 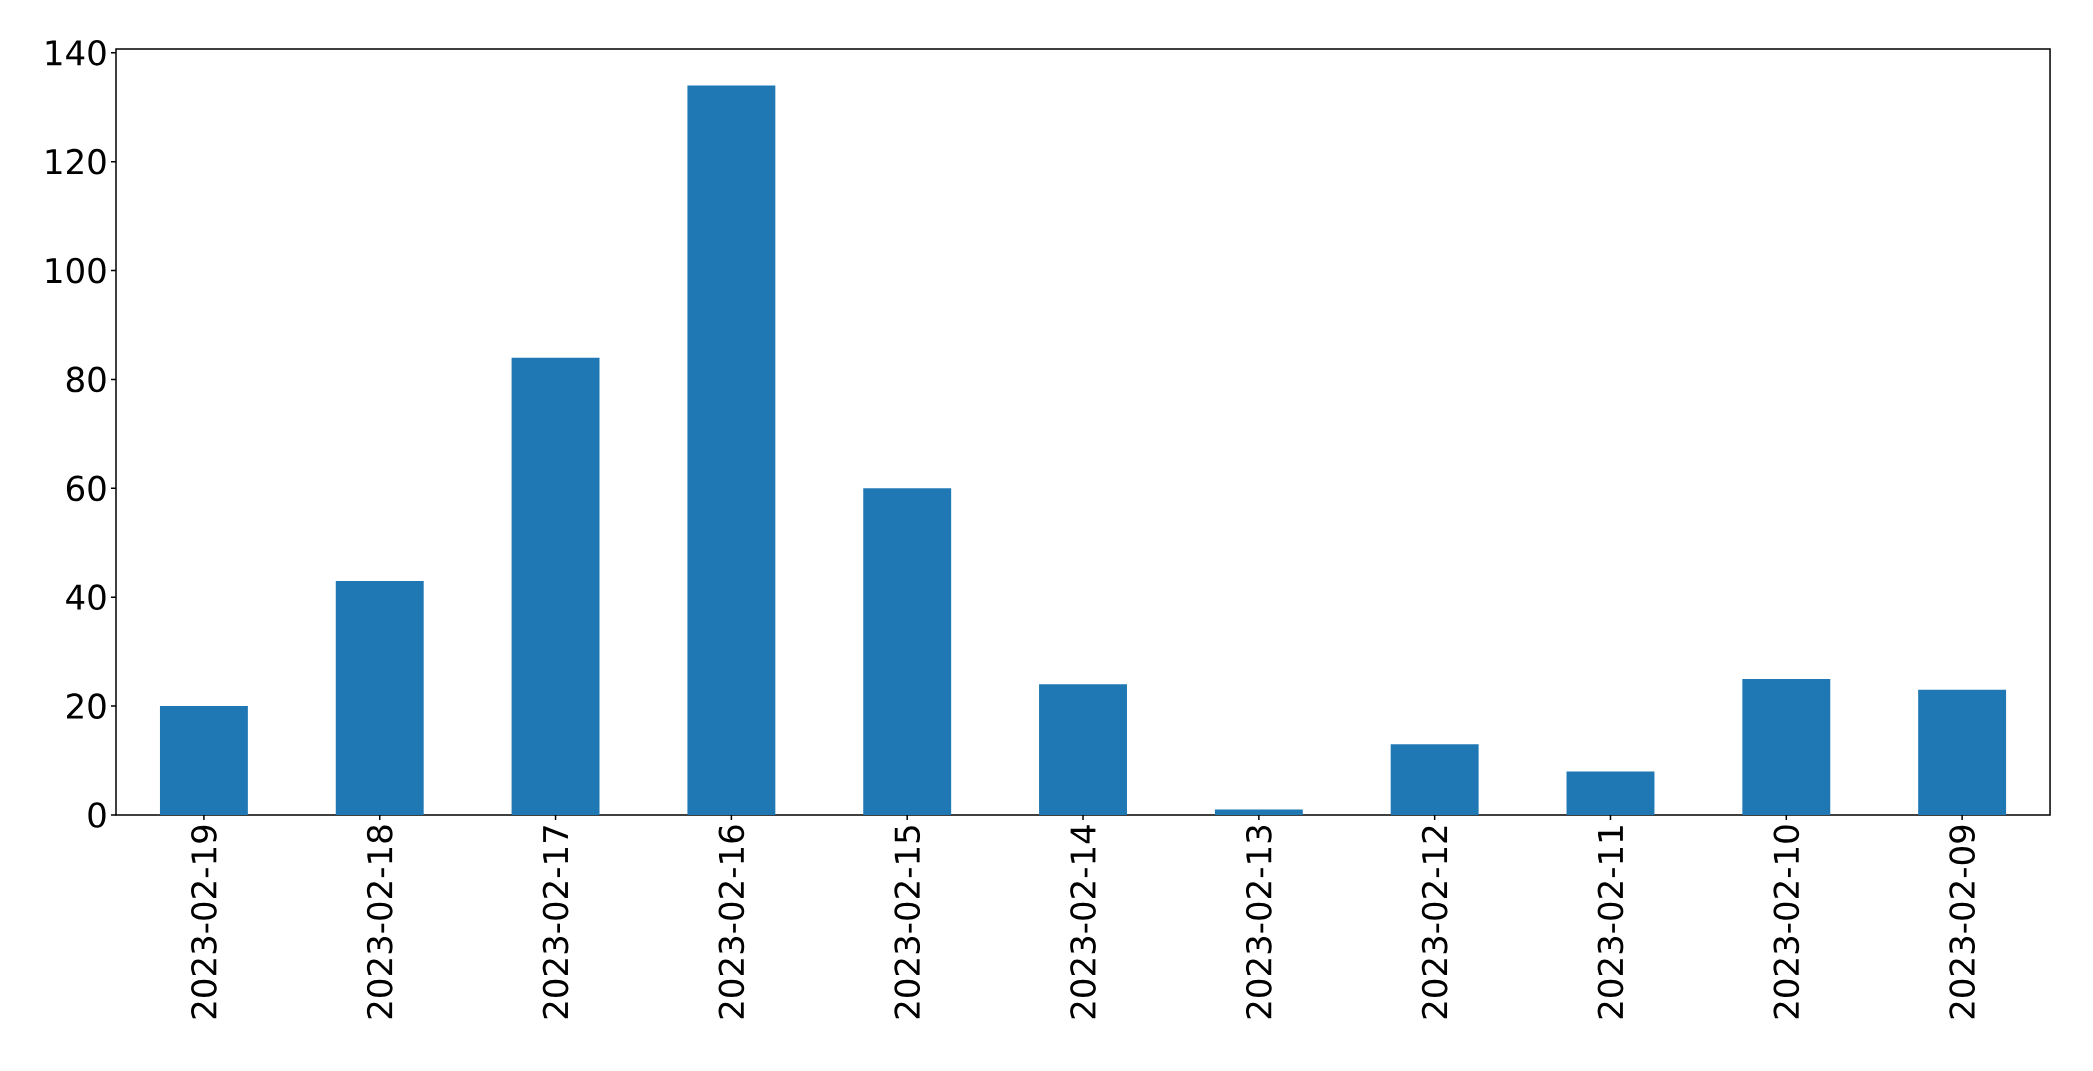 I want to click on y-tick-label: 20, so click(x=86, y=706).